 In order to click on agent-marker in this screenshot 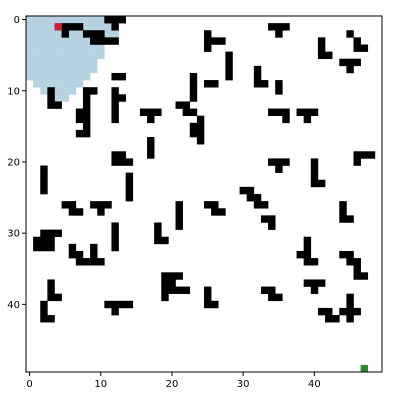, I will do `click(58, 27)`.